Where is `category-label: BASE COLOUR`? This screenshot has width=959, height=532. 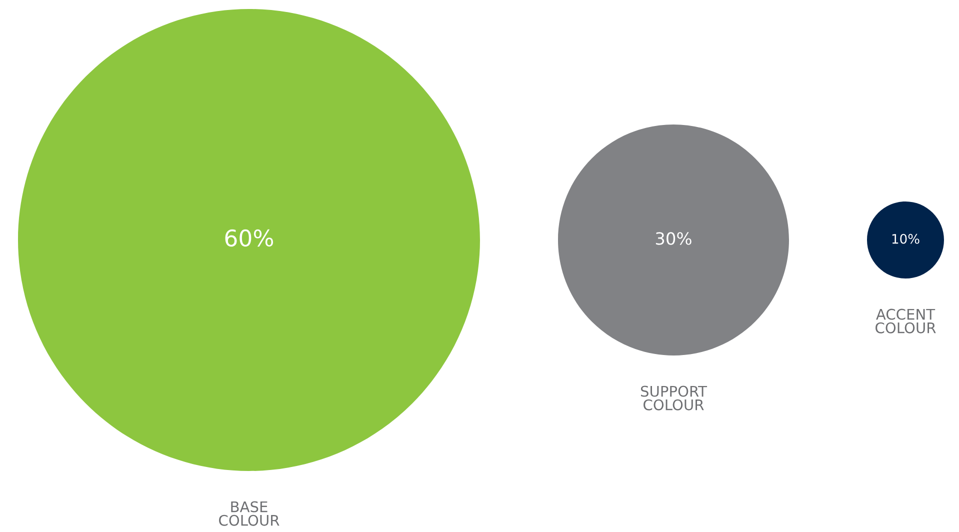 category-label: BASE COLOUR is located at coordinates (249, 513).